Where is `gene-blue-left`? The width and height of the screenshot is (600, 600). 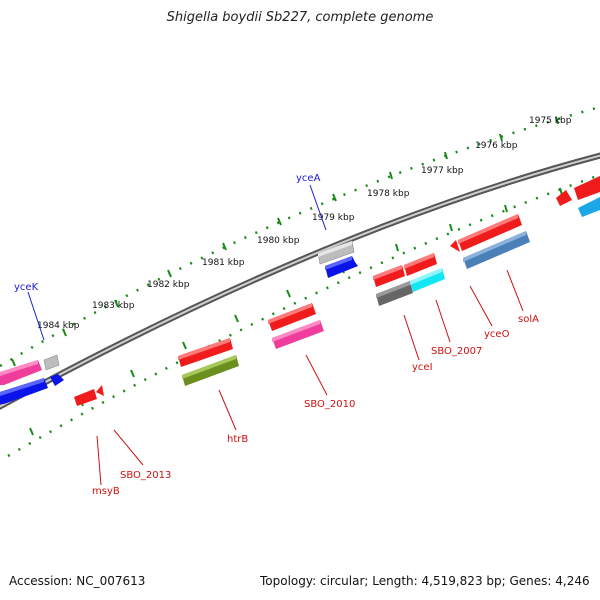 gene-blue-left is located at coordinates (32, 389).